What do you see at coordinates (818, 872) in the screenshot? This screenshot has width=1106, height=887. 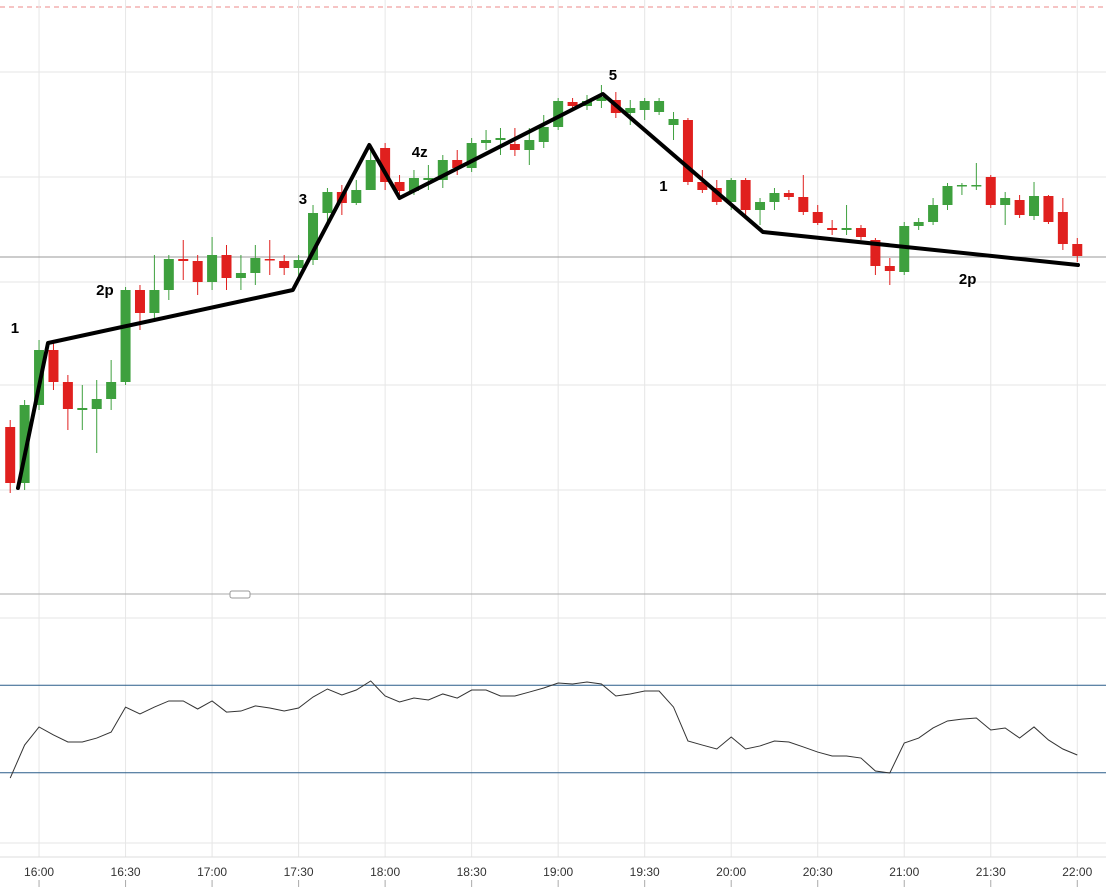 I see `x-tick-label: 20:30` at bounding box center [818, 872].